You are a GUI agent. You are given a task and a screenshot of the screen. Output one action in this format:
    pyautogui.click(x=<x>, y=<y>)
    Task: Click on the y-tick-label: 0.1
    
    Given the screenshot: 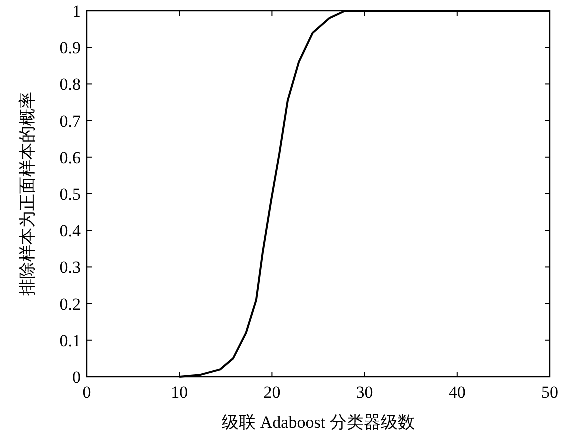 What is the action you would take?
    pyautogui.click(x=70, y=340)
    